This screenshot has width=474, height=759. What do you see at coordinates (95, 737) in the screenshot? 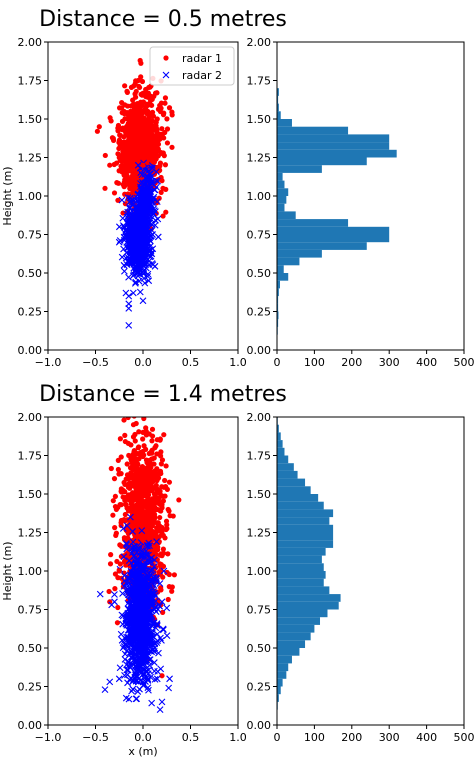
I see `x-tick-label: −0.5` at bounding box center [95, 737].